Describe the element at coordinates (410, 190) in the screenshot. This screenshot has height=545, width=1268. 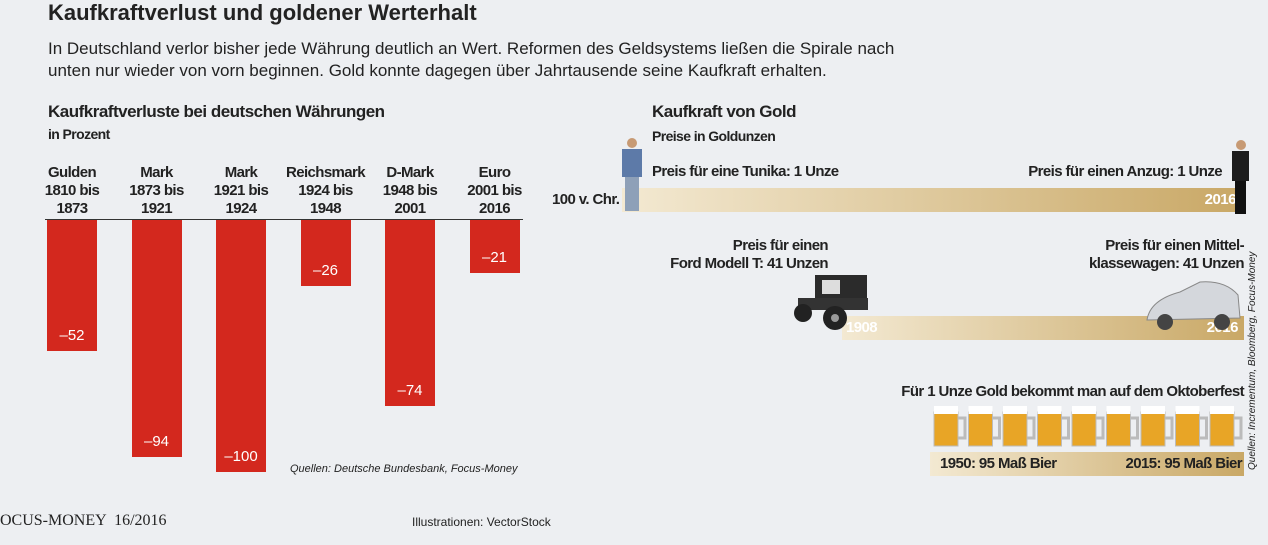
I see `x-tick-label: D-Mark 1948 bis 2001` at that location.